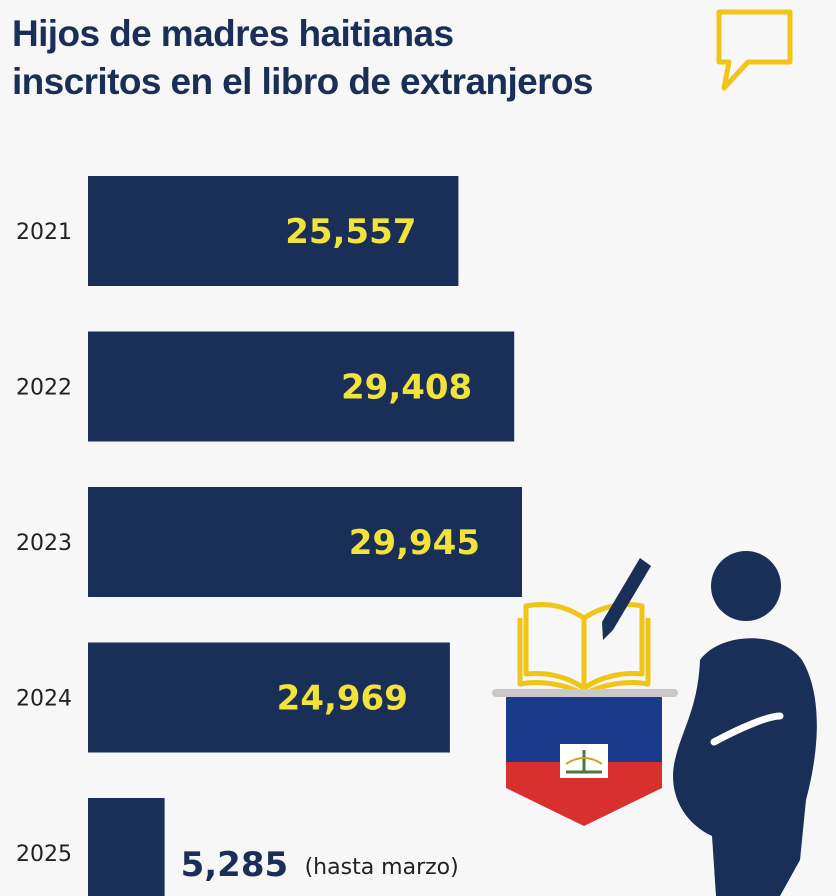 This screenshot has width=836, height=896. I want to click on pregnant-woman-icon, so click(745, 723).